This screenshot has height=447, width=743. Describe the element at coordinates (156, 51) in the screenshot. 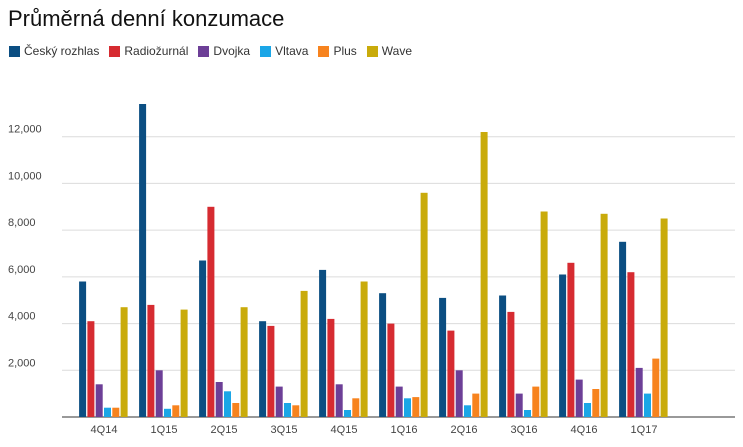

I see `legend-label: Radiožurnál` at that location.